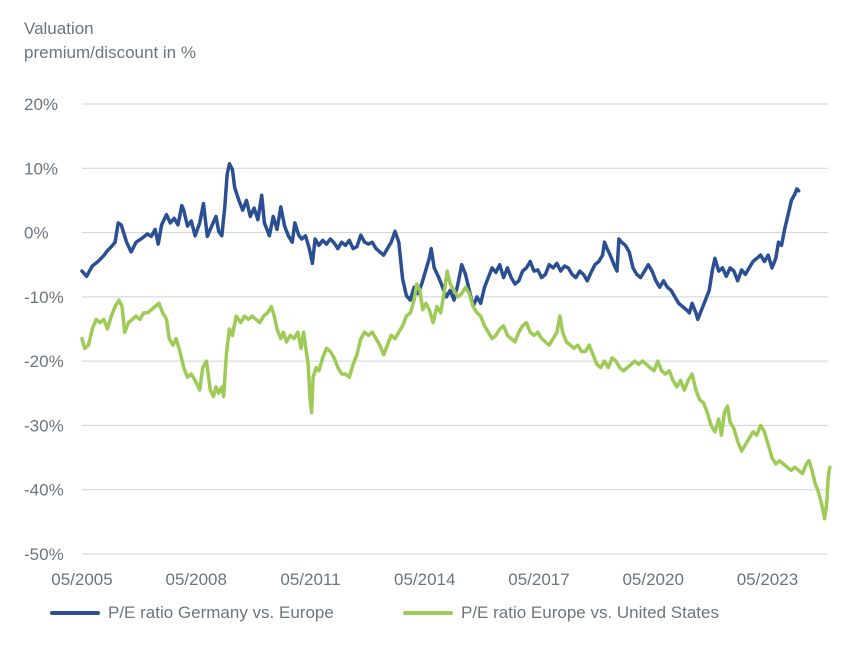 This screenshot has width=853, height=646. Describe the element at coordinates (44, 361) in the screenshot. I see `y-tick-label: -20%` at that location.